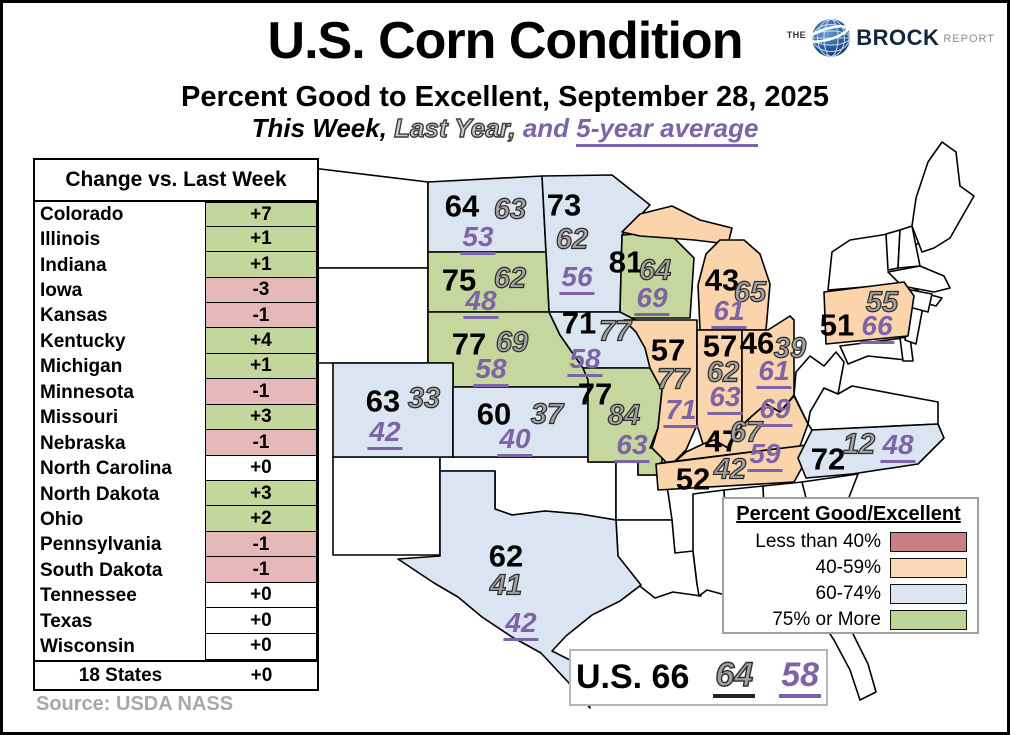  What do you see at coordinates (176, 519) in the screenshot?
I see `table-row-OH: Ohio +2` at bounding box center [176, 519].